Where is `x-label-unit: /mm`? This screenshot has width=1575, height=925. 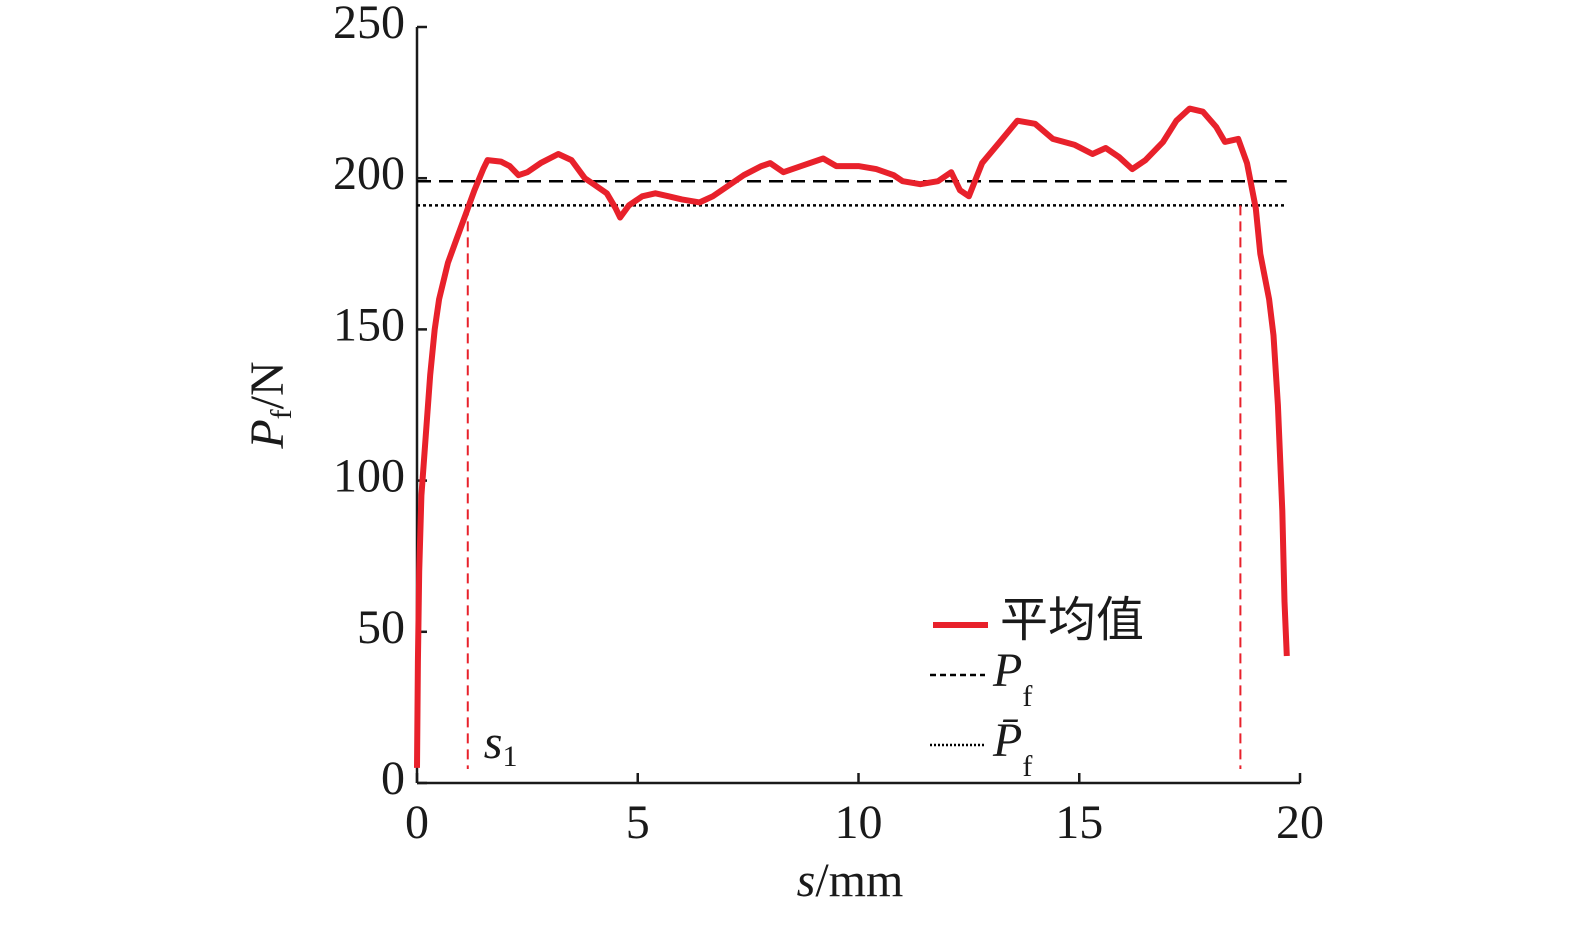
x-label-unit: /mm is located at coordinates (859, 880).